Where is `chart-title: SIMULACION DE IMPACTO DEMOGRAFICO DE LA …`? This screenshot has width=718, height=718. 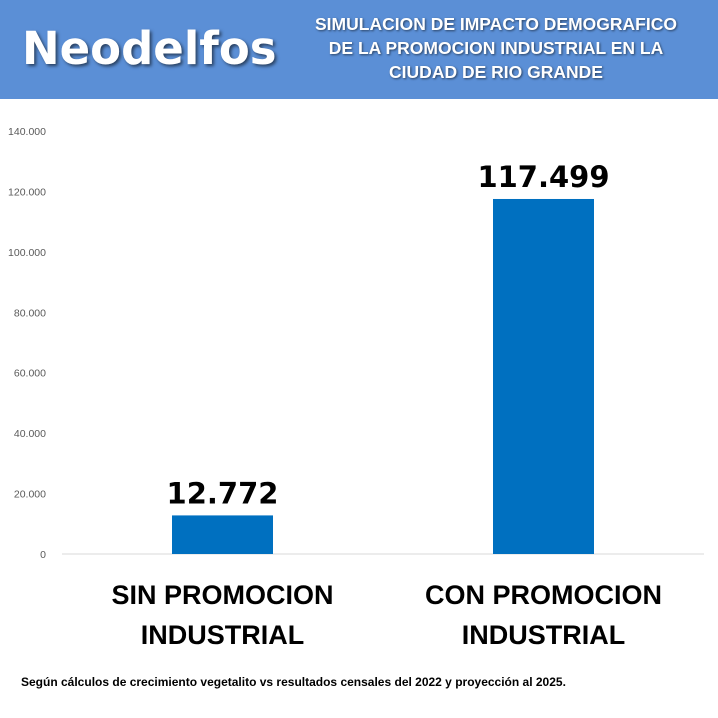 chart-title: SIMULACION DE IMPACTO DEMOGRAFICO DE LA … is located at coordinates (496, 48).